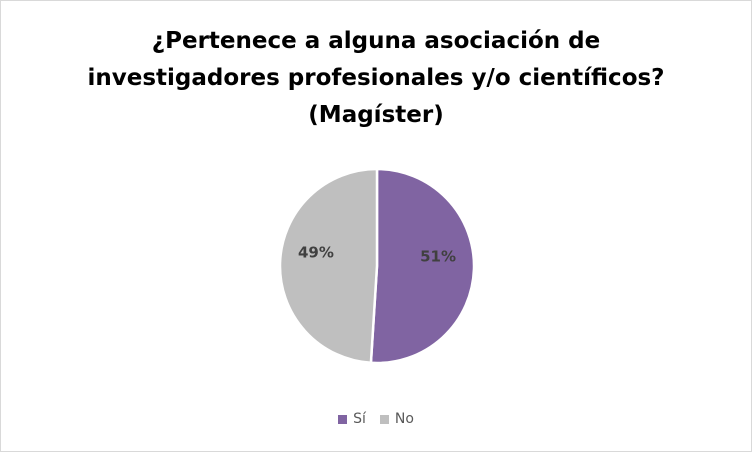 This screenshot has width=752, height=452. Describe the element at coordinates (343, 419) in the screenshot. I see `legend-swatch-si` at that location.